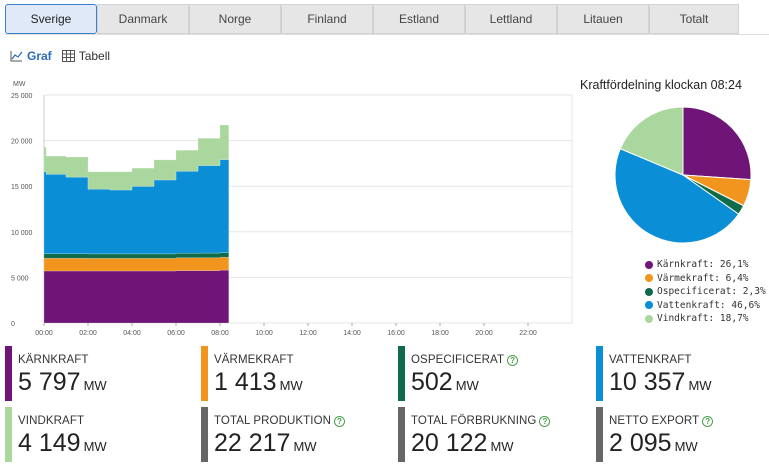 Image resolution: width=769 pixels, height=465 pixels. Describe the element at coordinates (44, 333) in the screenshot. I see `x-tick-label: 00:00` at that location.